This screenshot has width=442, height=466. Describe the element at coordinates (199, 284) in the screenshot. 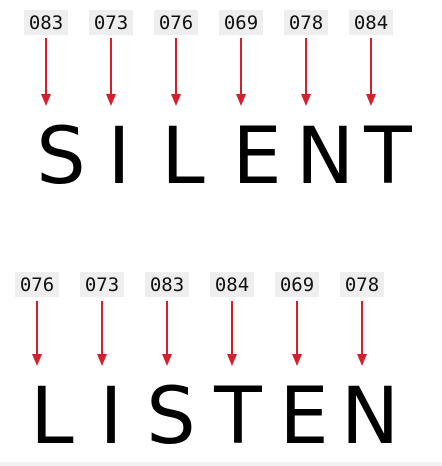

I see `code-row-listen: 076 073 083 084 069 078` at that location.